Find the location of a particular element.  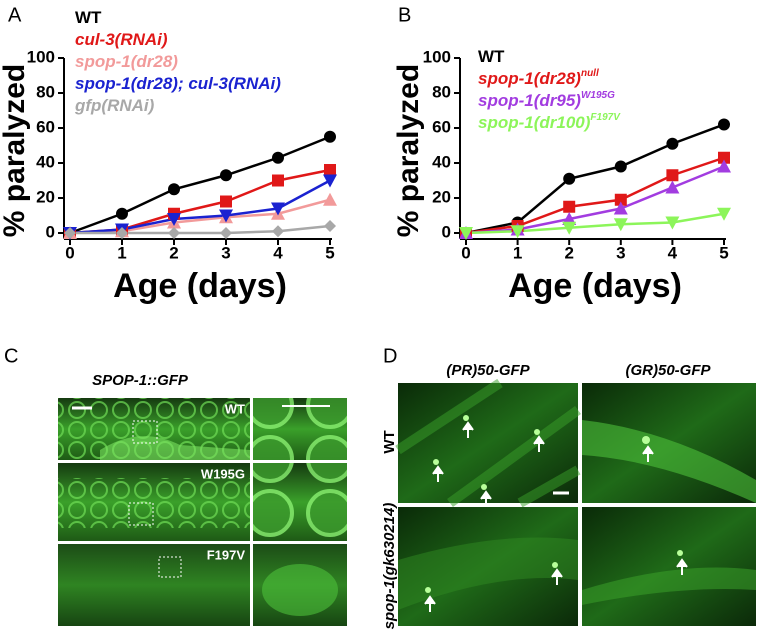

legend-entry: spop-1(dr28) is located at coordinates (126, 61).